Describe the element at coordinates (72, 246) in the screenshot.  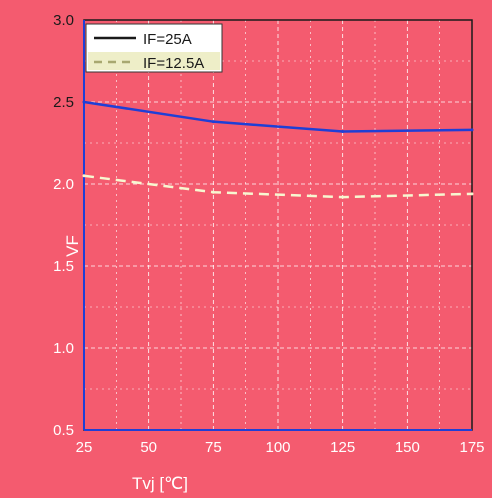
I see `y-axis-title: VF` at that location.